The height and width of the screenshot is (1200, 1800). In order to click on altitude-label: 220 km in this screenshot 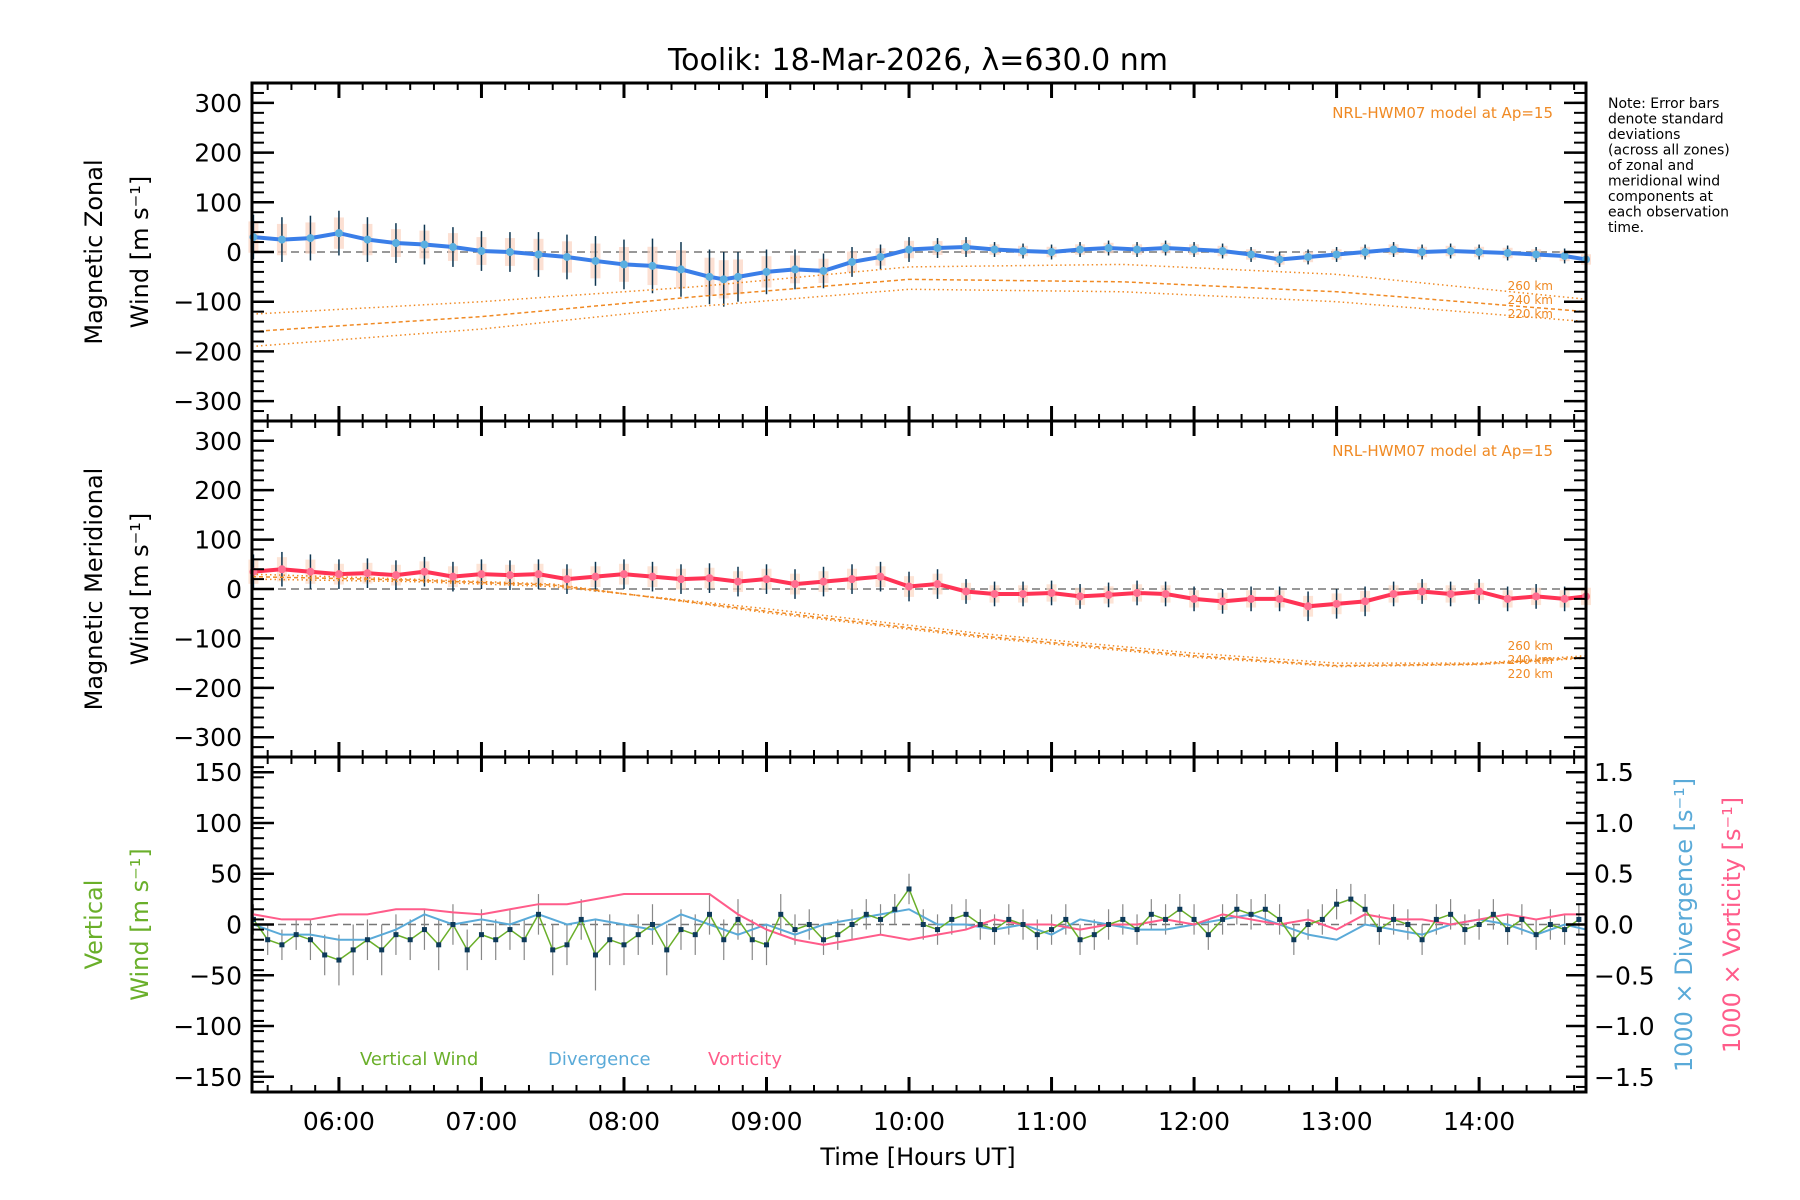, I will do `click(1530, 314)`.